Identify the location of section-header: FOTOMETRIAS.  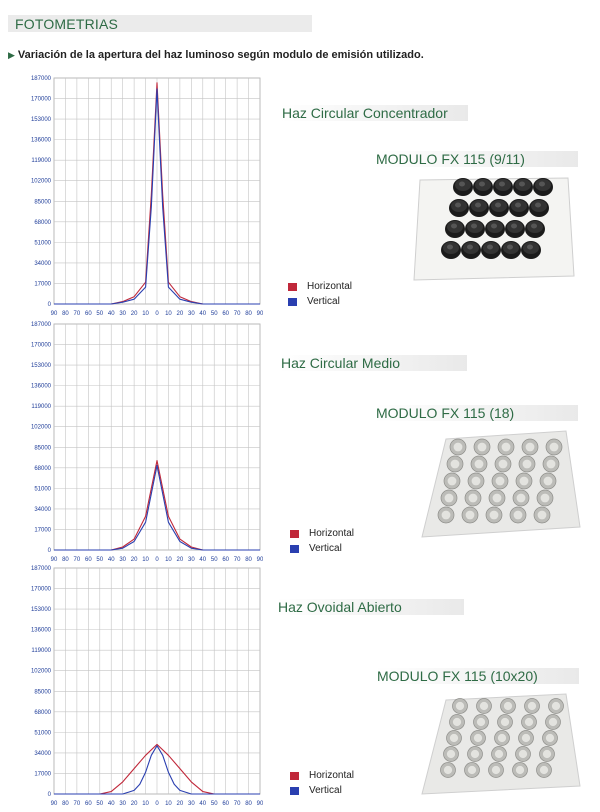
(160, 23).